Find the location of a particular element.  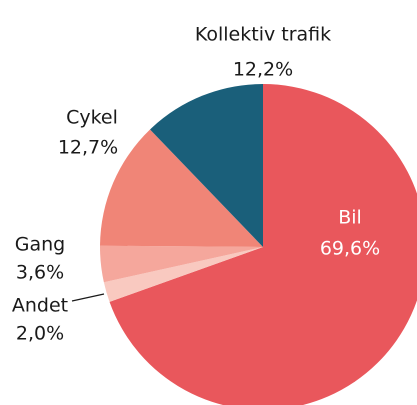

slice-value-label: 12,7% is located at coordinates (88, 148).